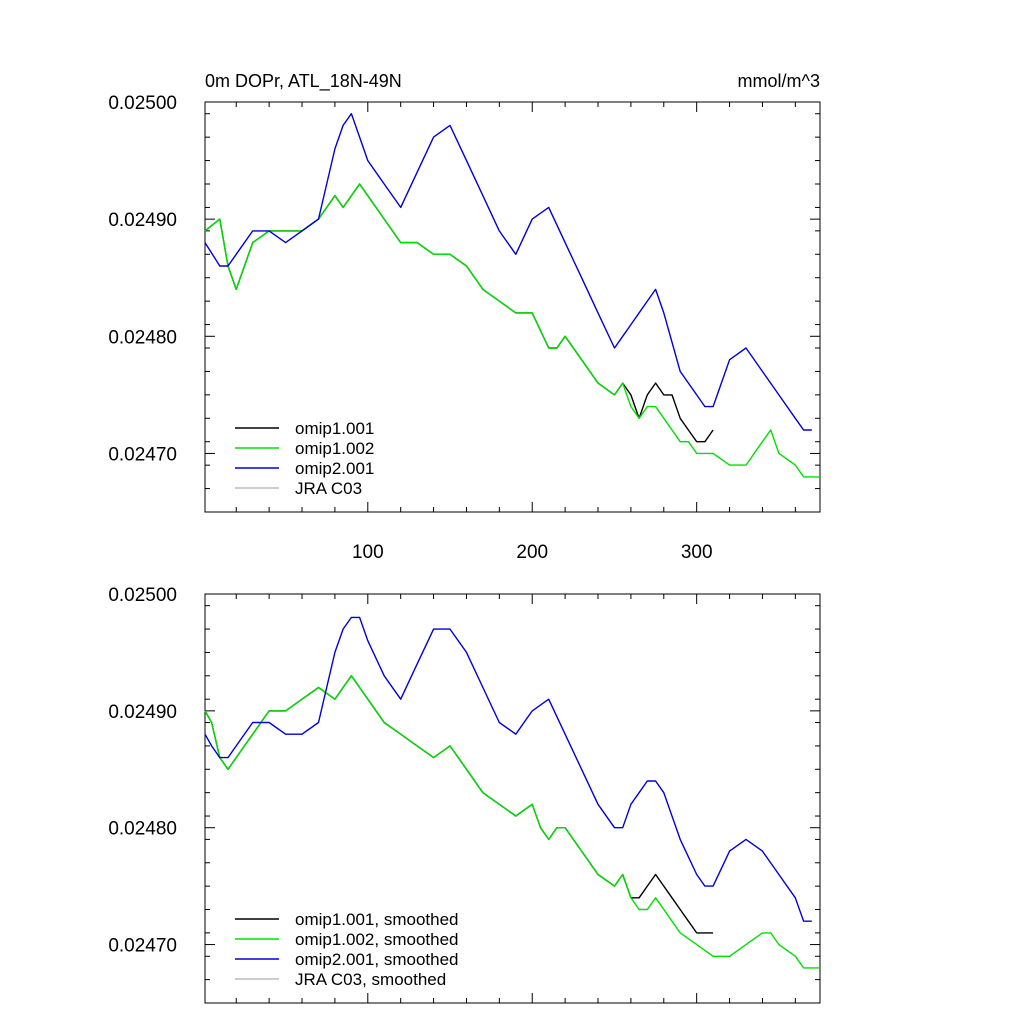 Image resolution: width=1024 pixels, height=1024 pixels. I want to click on units-label: mmol/m^3, so click(779, 81).